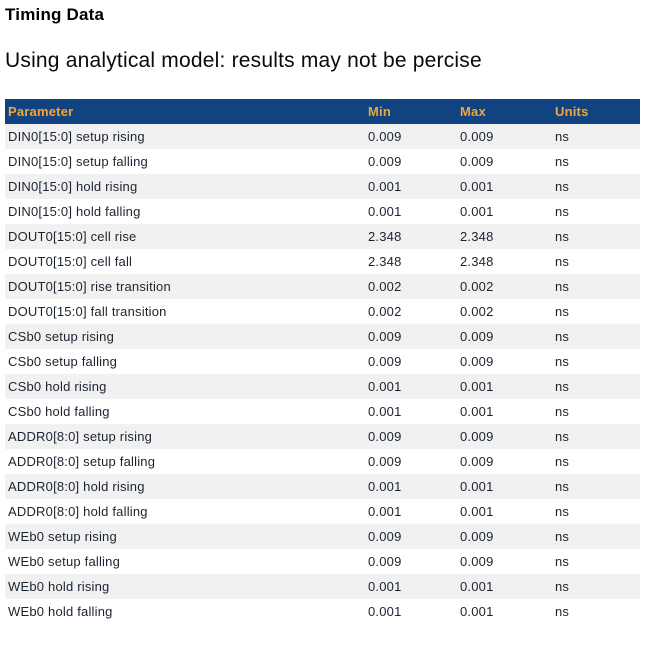  Describe the element at coordinates (414, 111) in the screenshot. I see `column-header-min: Min` at that location.